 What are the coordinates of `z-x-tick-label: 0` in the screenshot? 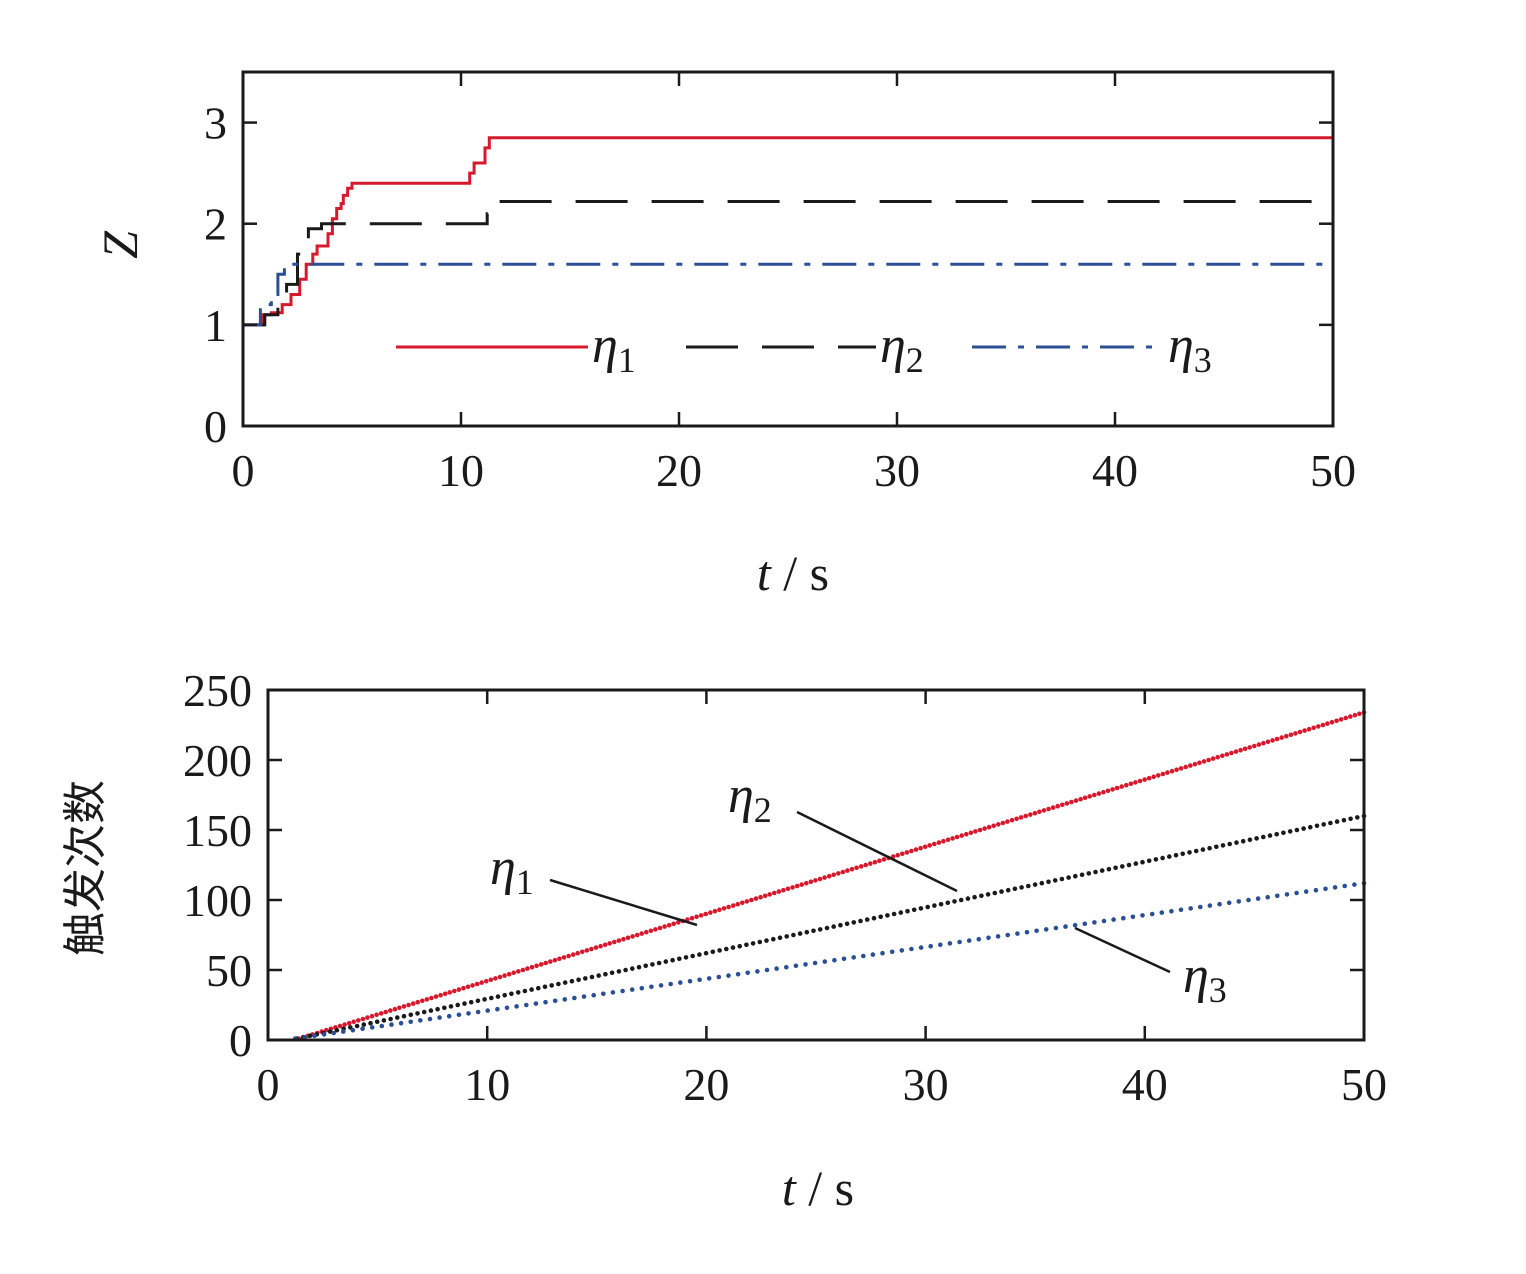 It's located at (243, 470).